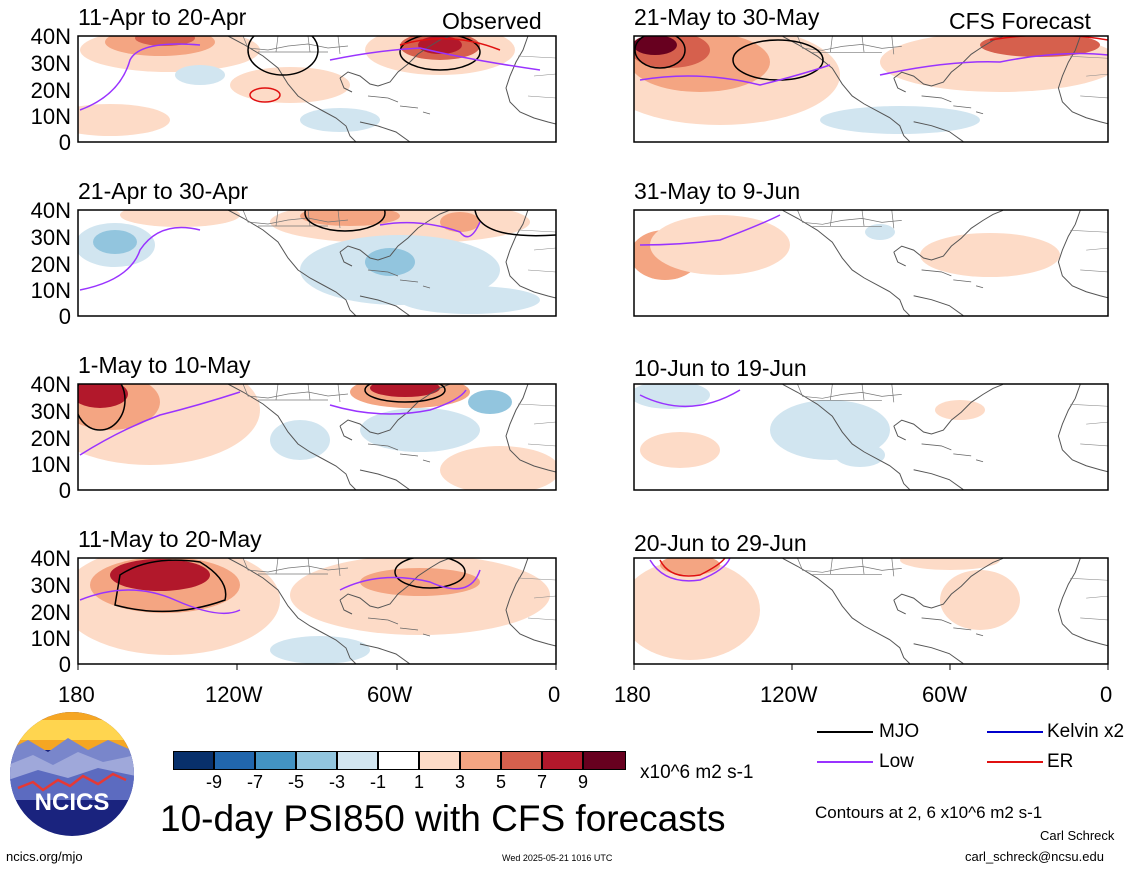 This screenshot has width=1135, height=871. Describe the element at coordinates (44, 856) in the screenshot. I see `site-url: ncics.org/mjo` at that location.